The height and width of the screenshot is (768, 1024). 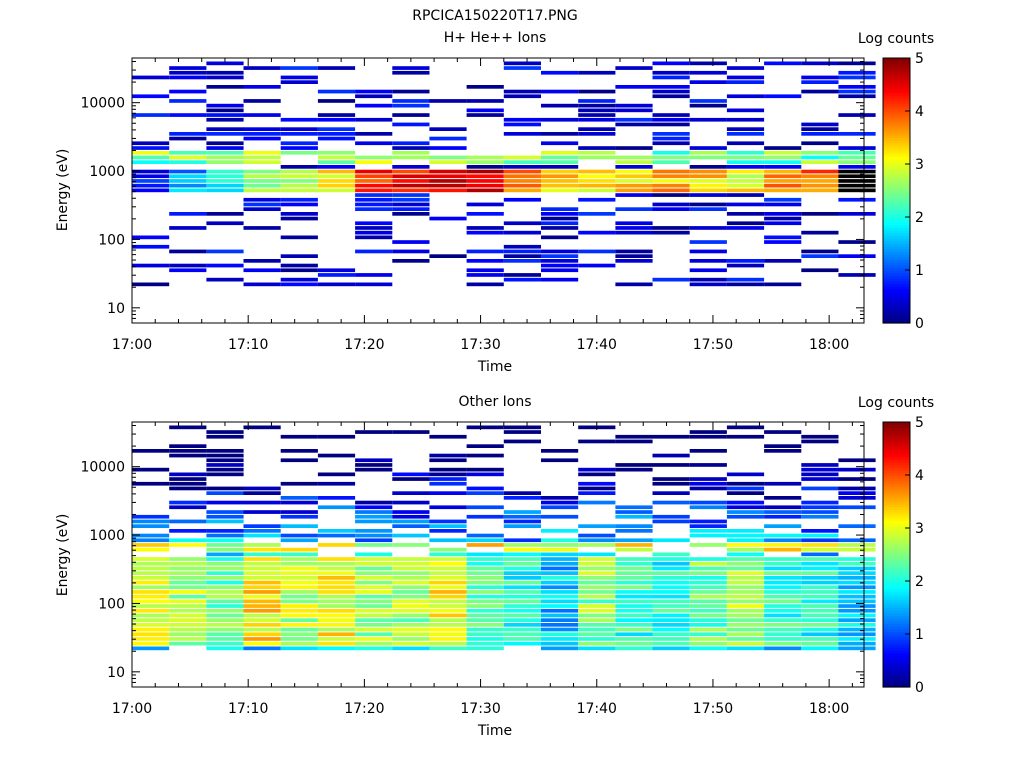 What do you see at coordinates (919, 112) in the screenshot?
I see `colorbar-tick-label: 4` at bounding box center [919, 112].